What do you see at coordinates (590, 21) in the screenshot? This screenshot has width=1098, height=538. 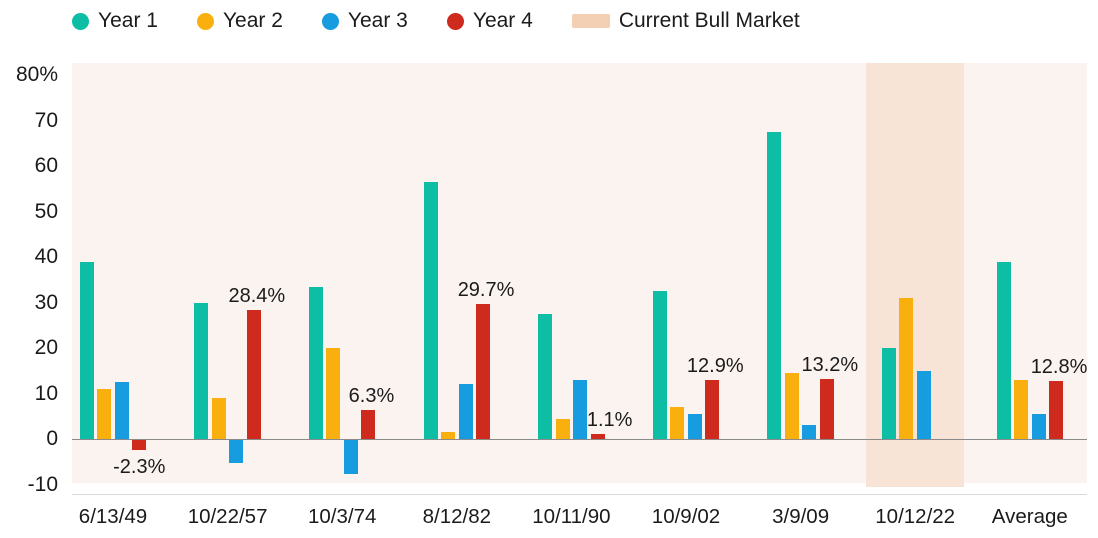 I see `current-bull-market-swatch-icon` at bounding box center [590, 21].